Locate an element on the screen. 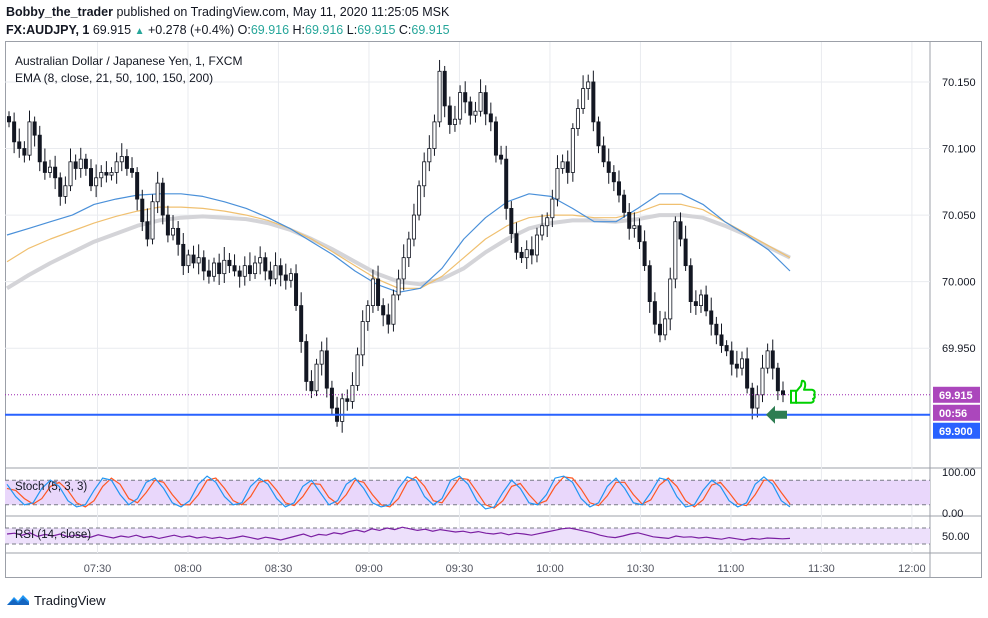  x-tick-label: 11:00 is located at coordinates (731, 569).